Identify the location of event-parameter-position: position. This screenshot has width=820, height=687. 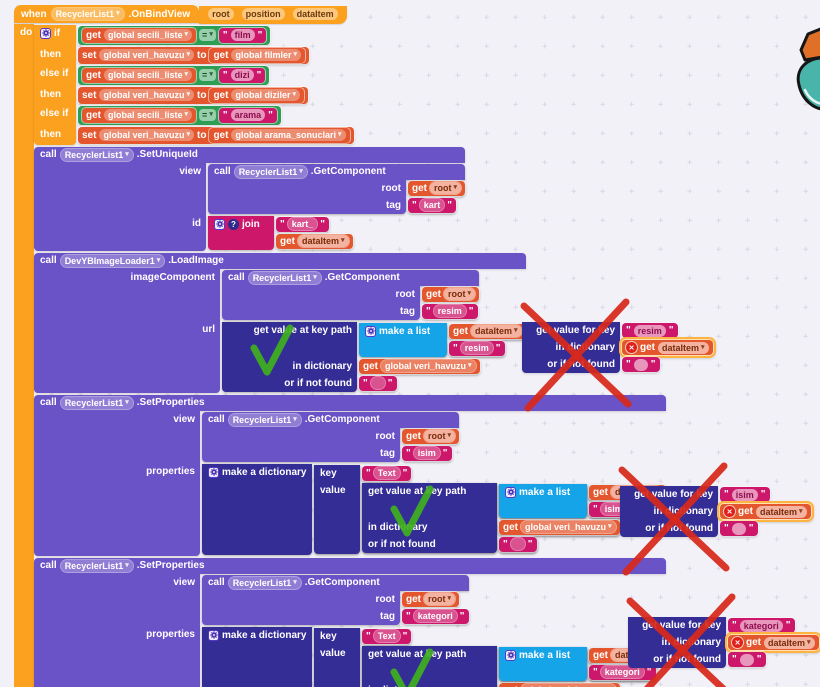
(263, 13).